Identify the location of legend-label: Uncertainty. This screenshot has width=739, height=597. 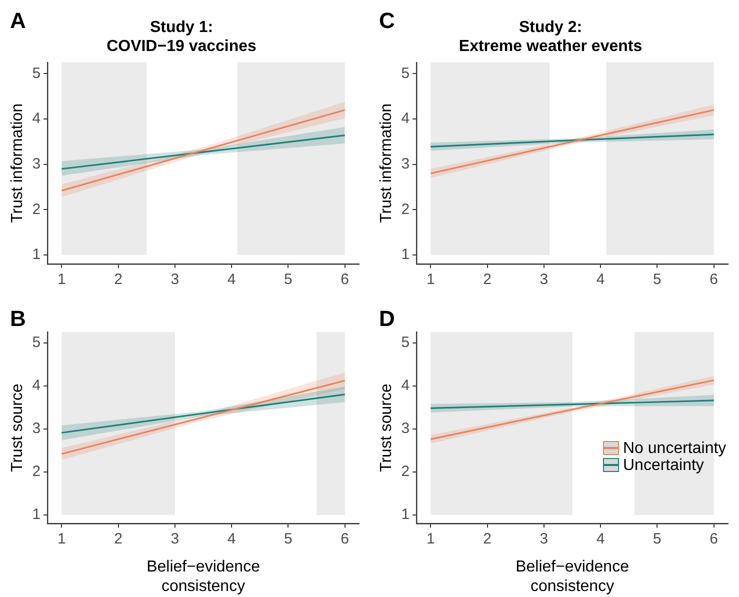
(663, 465).